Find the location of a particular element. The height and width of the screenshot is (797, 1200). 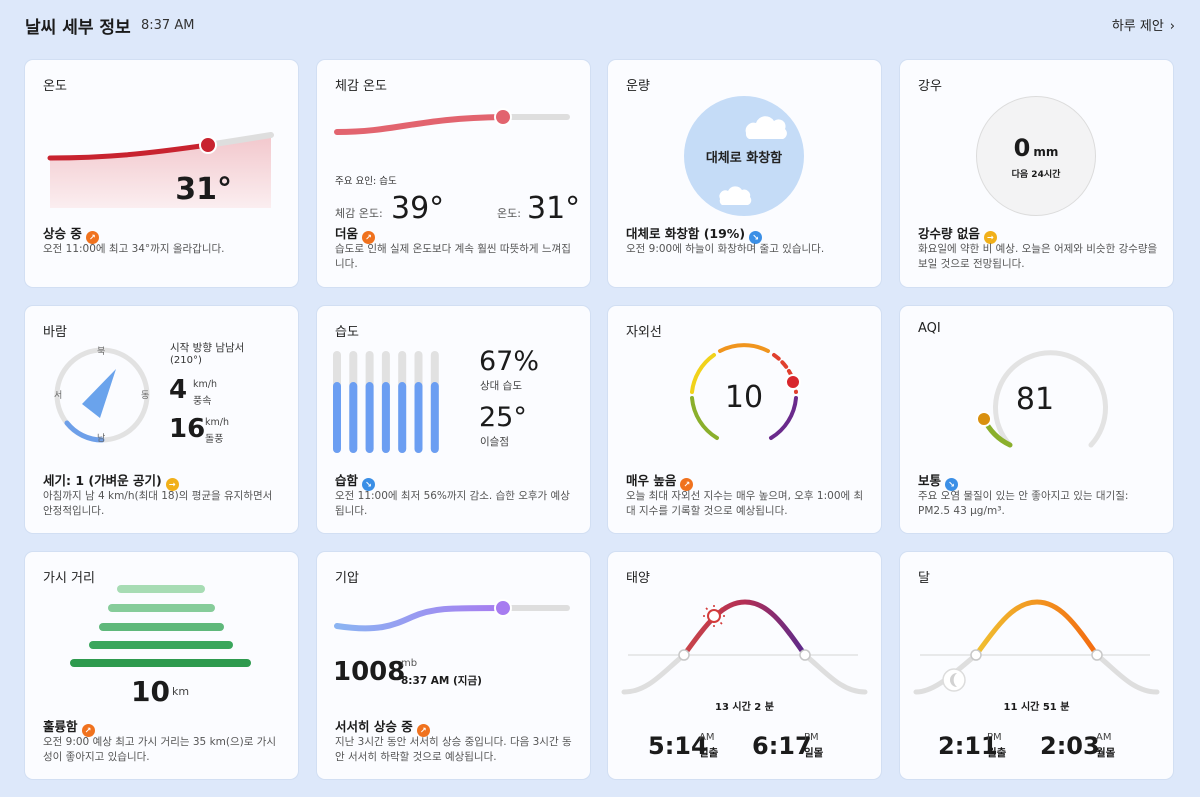

wind-direction: 시작 방향 남남서 is located at coordinates (207, 348).